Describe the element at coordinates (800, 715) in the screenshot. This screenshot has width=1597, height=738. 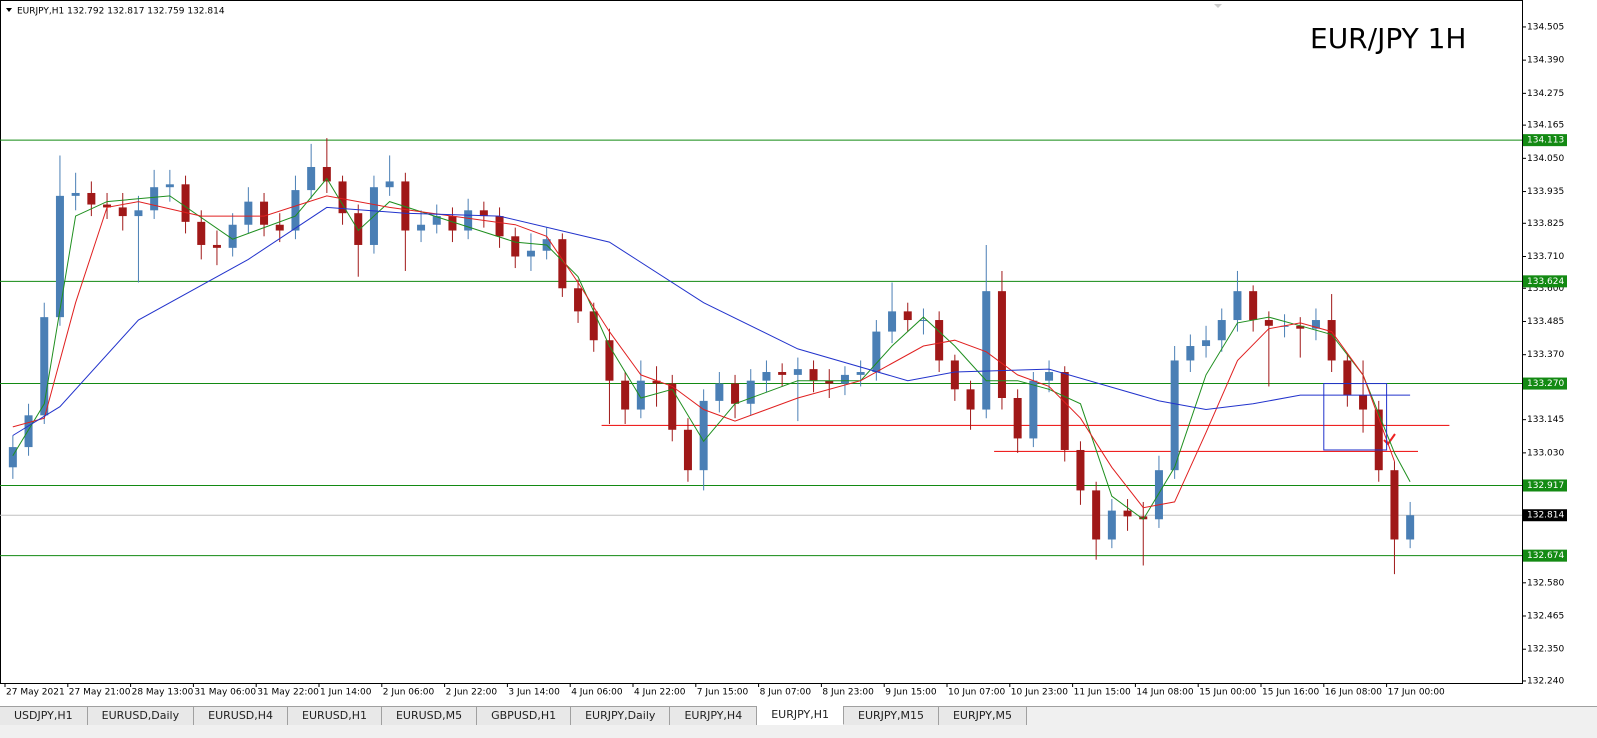
I see `chart-tab: EURJPY,H1` at that location.